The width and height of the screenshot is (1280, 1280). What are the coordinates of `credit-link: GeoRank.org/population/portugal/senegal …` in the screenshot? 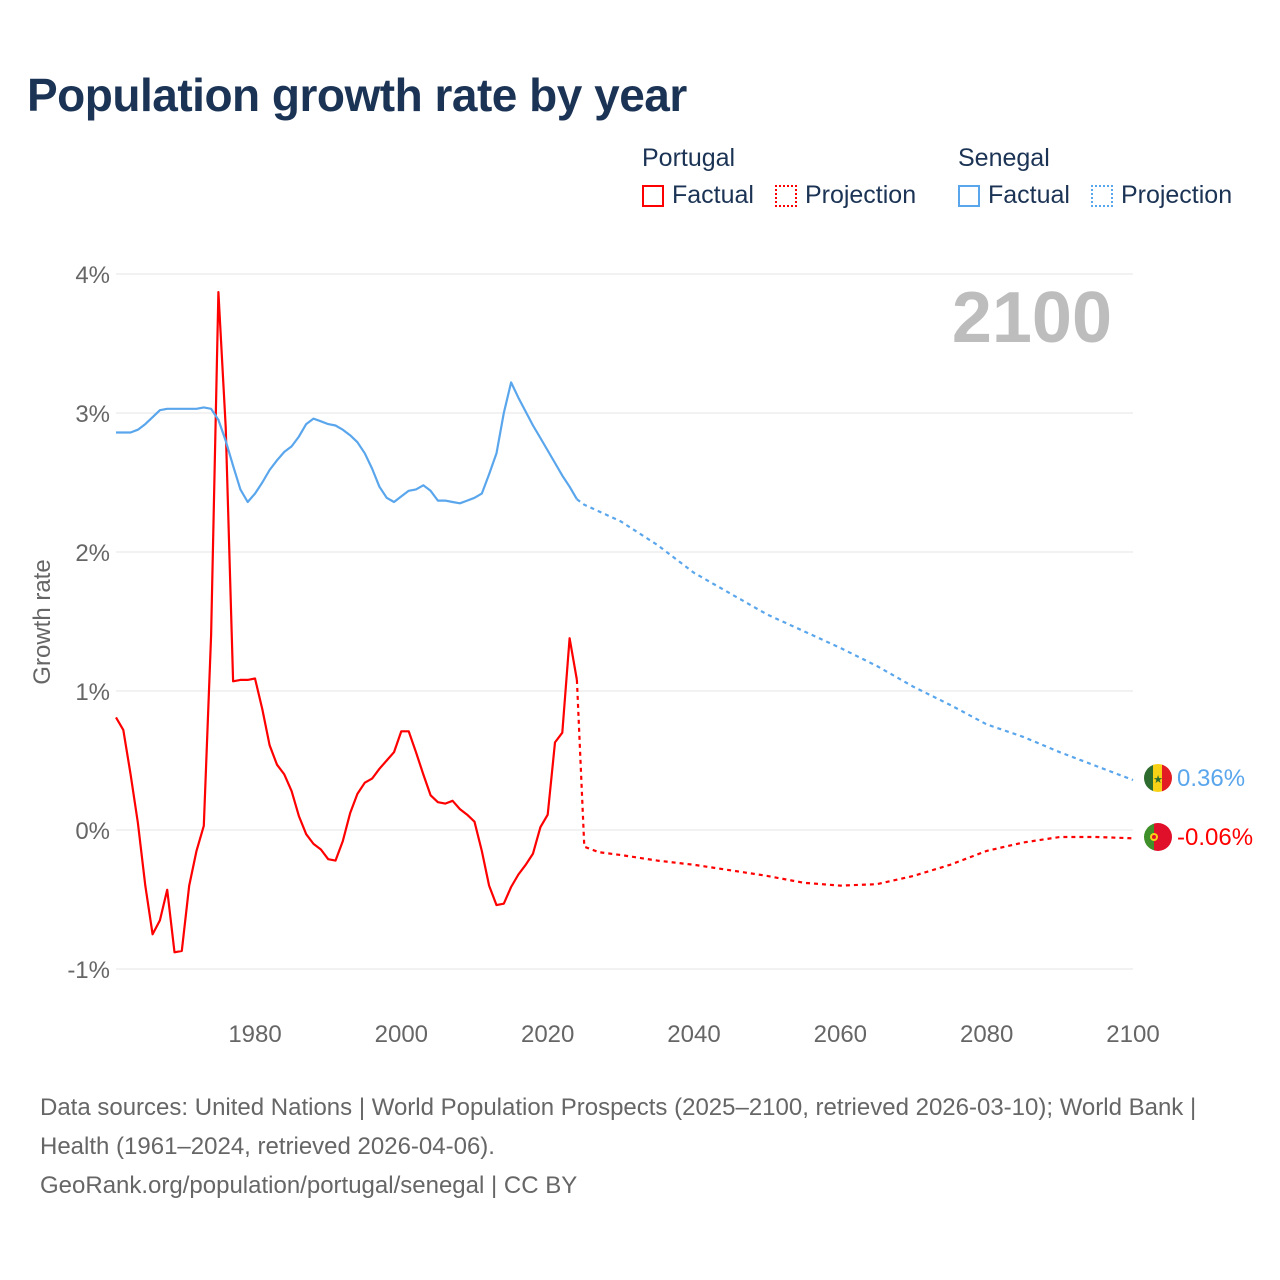 It's located at (309, 1185).